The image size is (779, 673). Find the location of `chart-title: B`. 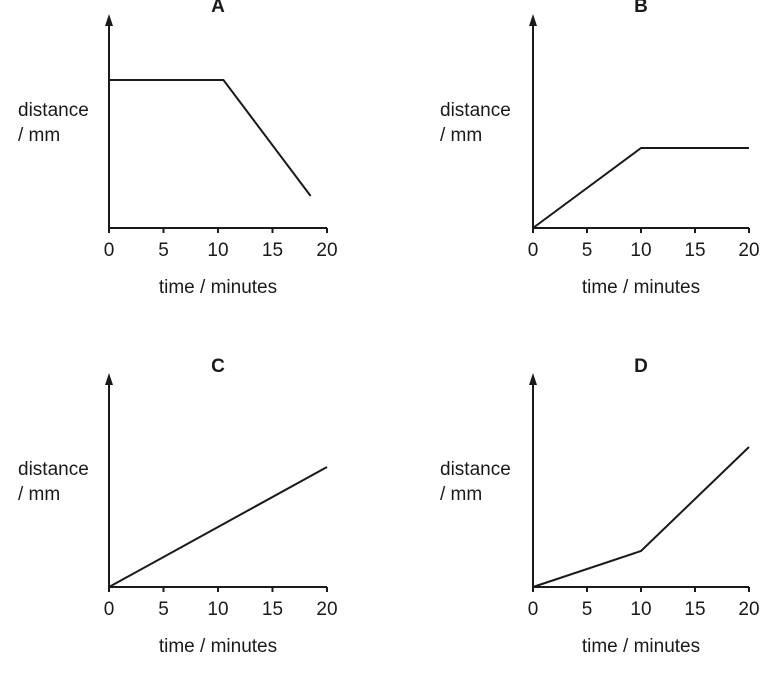

chart-title: B is located at coordinates (641, 8).